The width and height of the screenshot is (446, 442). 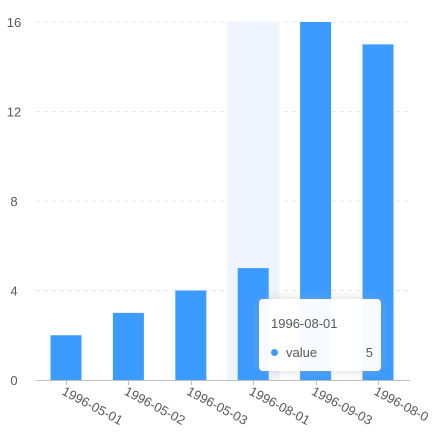 What do you see at coordinates (14, 112) in the screenshot?
I see `y-tick-label: 12` at bounding box center [14, 112].